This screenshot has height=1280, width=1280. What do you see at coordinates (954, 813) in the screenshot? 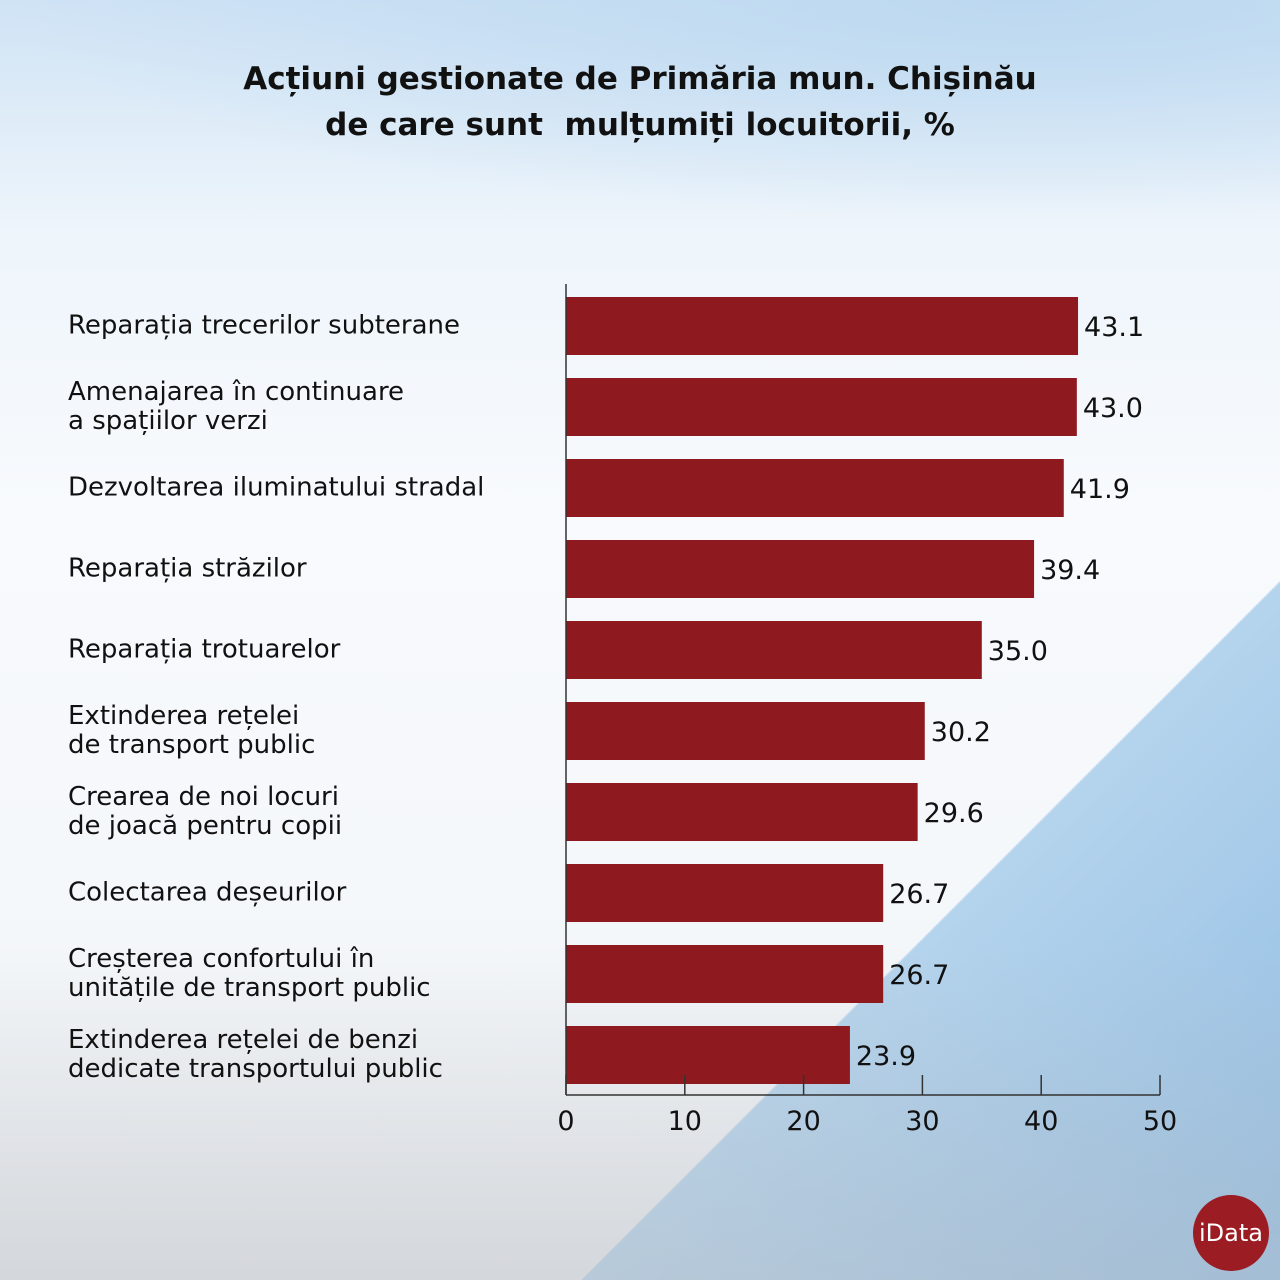
I see `bar-value-label: 29.6` at bounding box center [954, 813].